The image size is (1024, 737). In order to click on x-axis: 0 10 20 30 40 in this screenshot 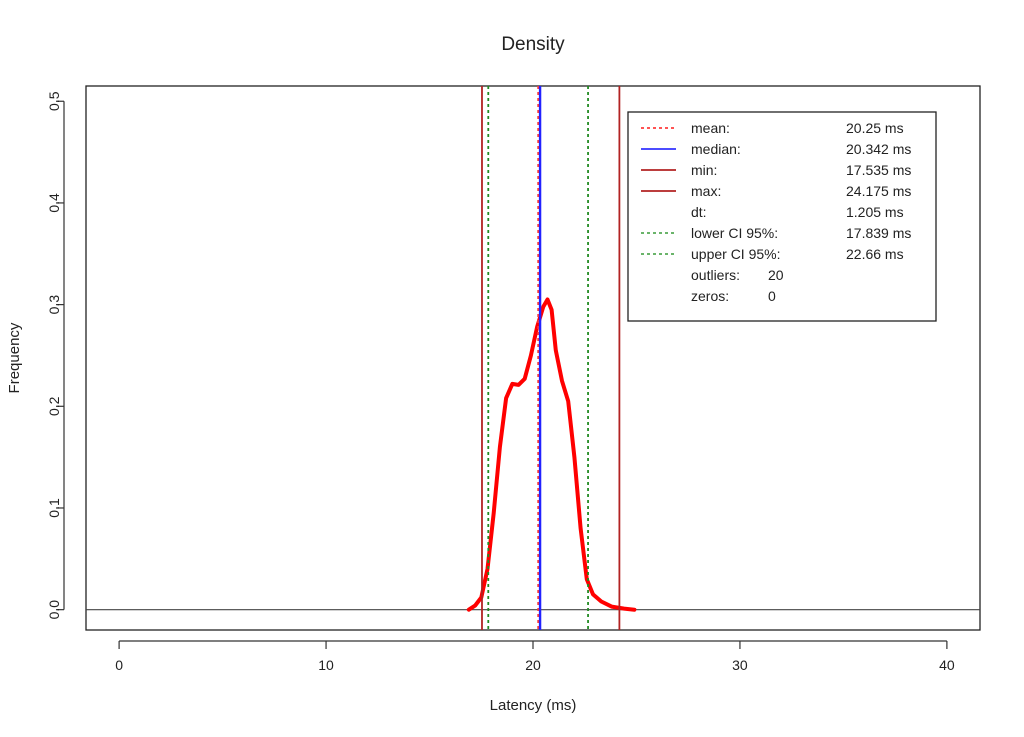, I will do `click(535, 656)`.